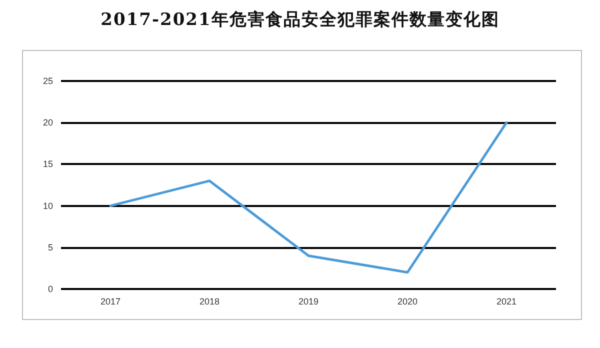 The image size is (600, 348). Describe the element at coordinates (407, 301) in the screenshot. I see `x-tick-label: 2020` at that location.